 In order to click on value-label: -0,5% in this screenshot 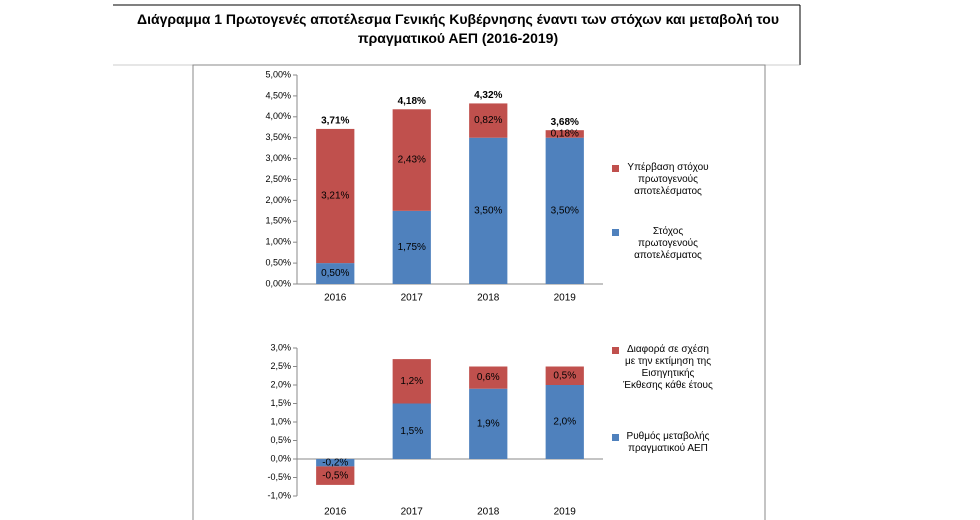, I will do `click(335, 475)`.